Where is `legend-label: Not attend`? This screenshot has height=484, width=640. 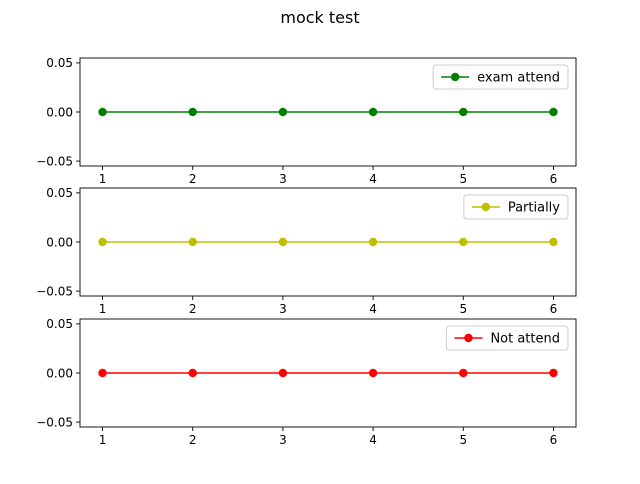
legend-label: Not attend is located at coordinates (525, 339).